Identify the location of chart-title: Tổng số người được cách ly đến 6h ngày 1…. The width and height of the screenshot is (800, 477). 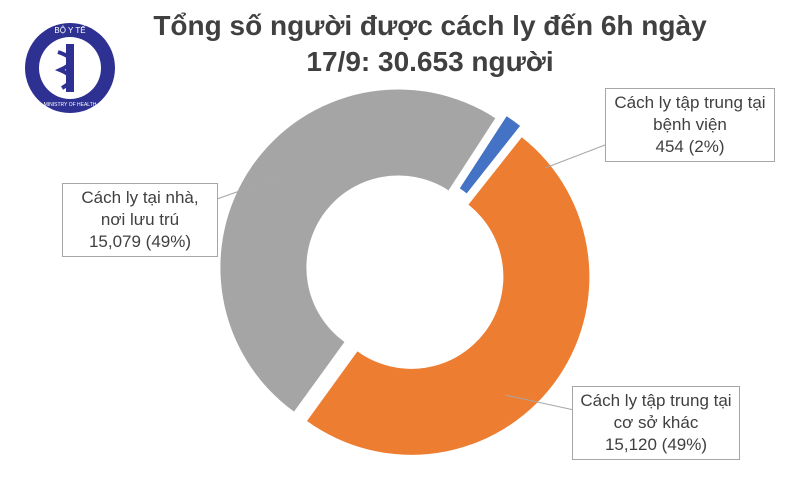
(430, 43).